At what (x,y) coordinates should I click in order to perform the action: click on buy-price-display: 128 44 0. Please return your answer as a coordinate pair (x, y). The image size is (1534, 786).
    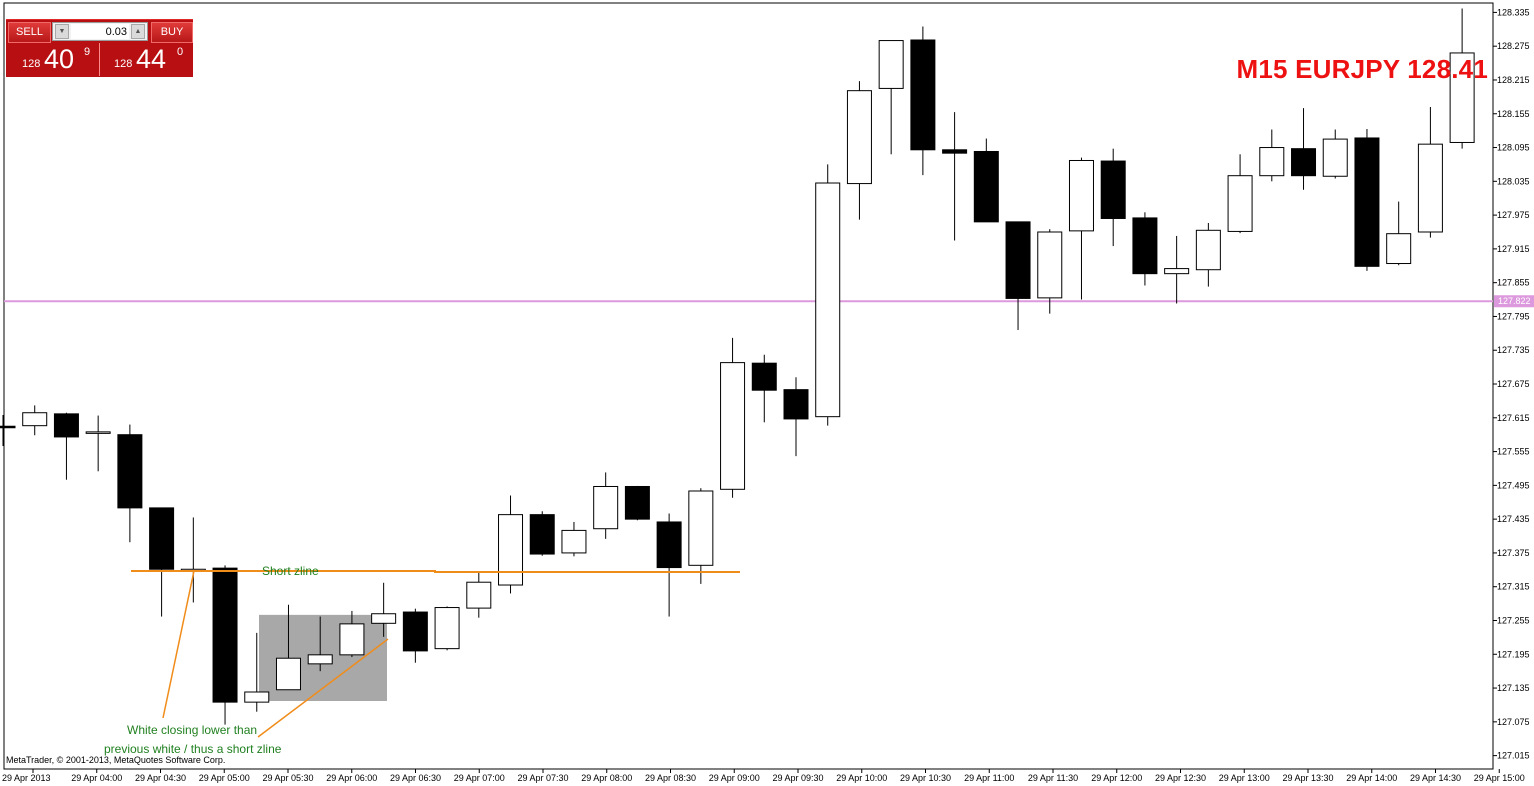
    Looking at the image, I should click on (147, 59).